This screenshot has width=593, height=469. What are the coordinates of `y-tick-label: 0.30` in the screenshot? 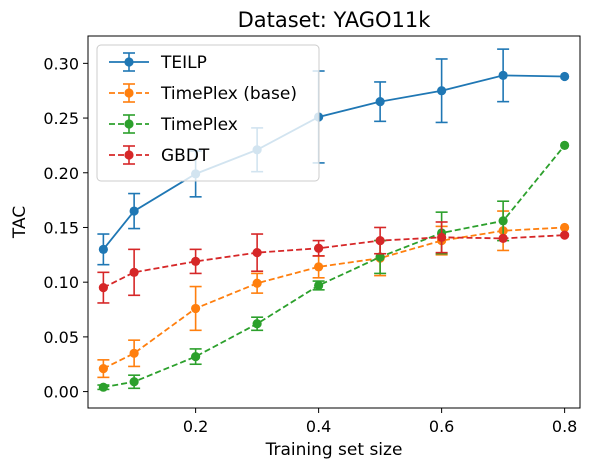 It's located at (61, 63).